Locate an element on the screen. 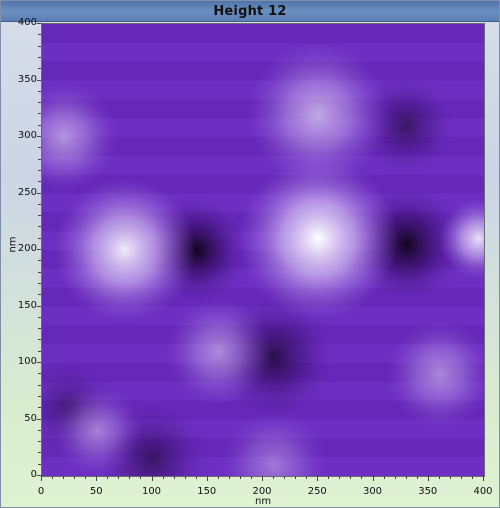  y-tick-label: 150 is located at coordinates (27, 305).